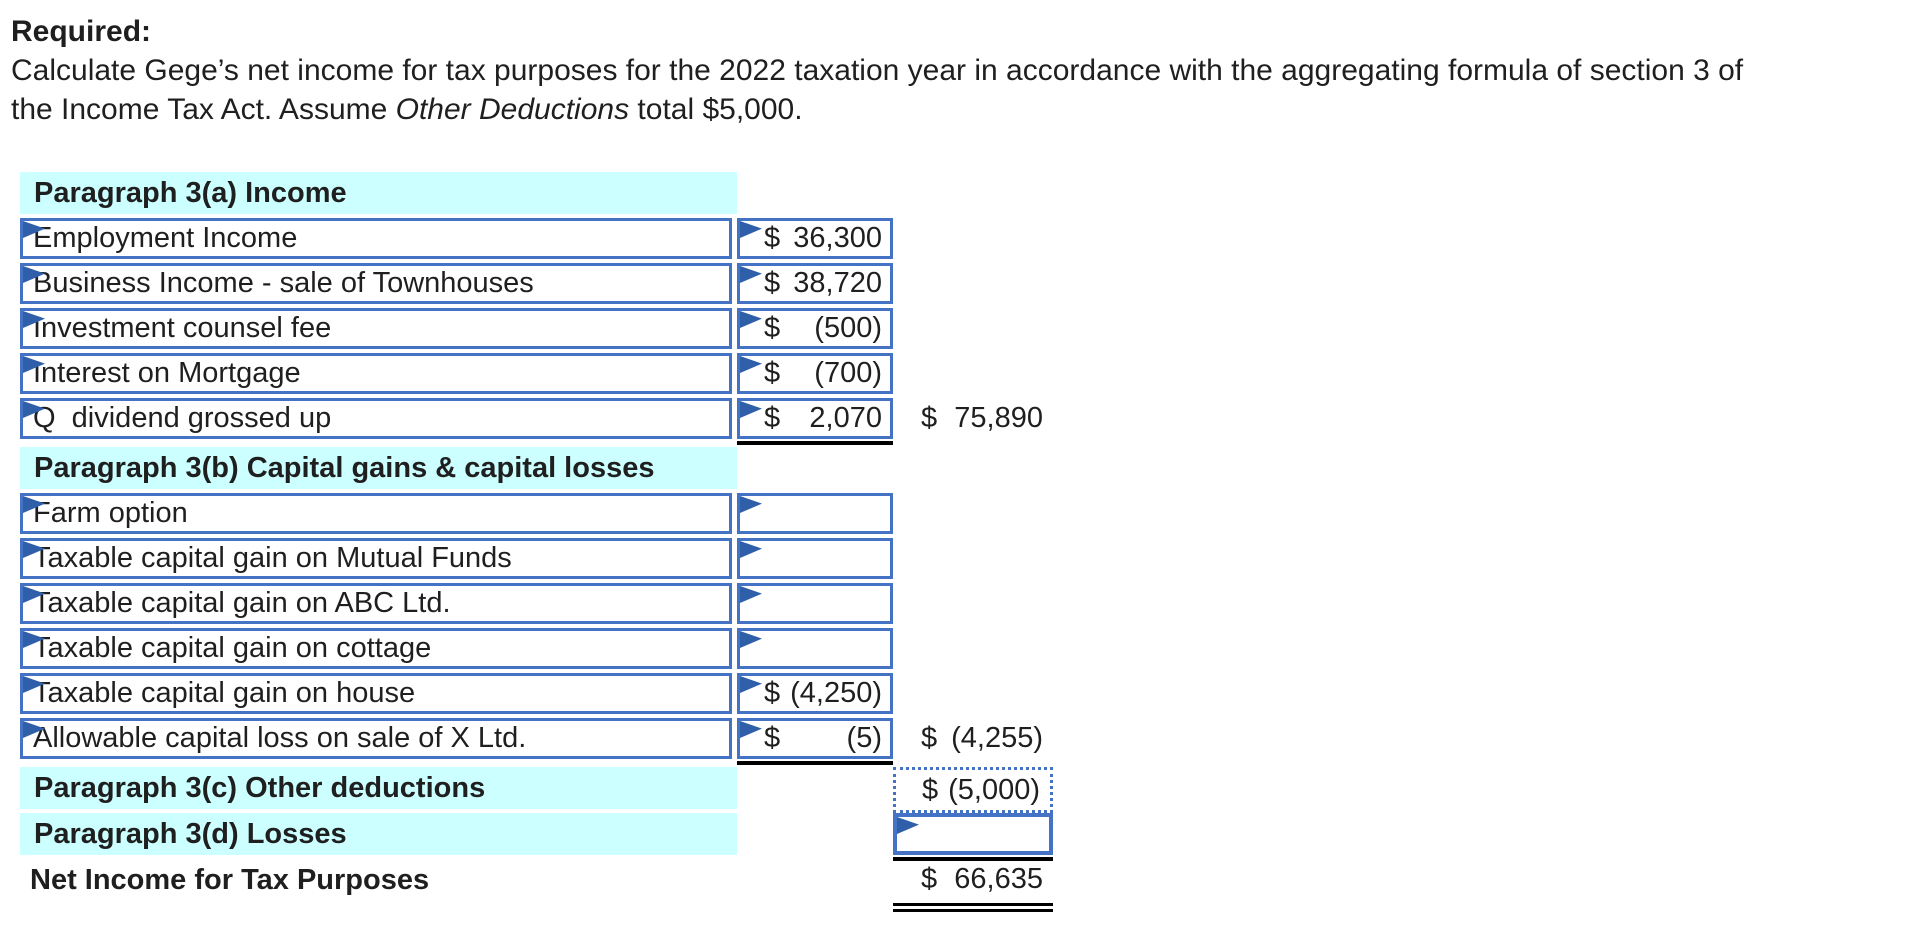 The image size is (1912, 942). Describe the element at coordinates (81, 31) in the screenshot. I see `instructions-heading: Required:` at that location.